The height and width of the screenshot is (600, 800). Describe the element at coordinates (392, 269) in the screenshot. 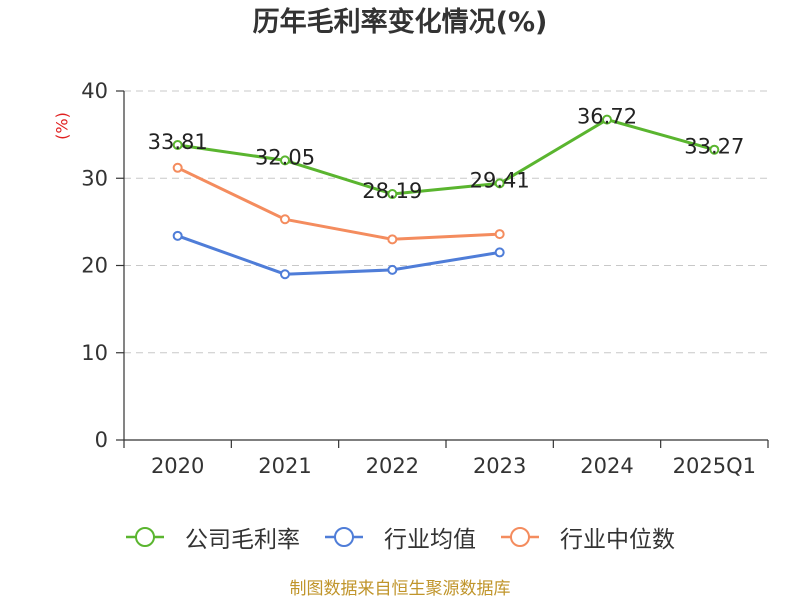

I see `data-point-s2-2022` at that location.